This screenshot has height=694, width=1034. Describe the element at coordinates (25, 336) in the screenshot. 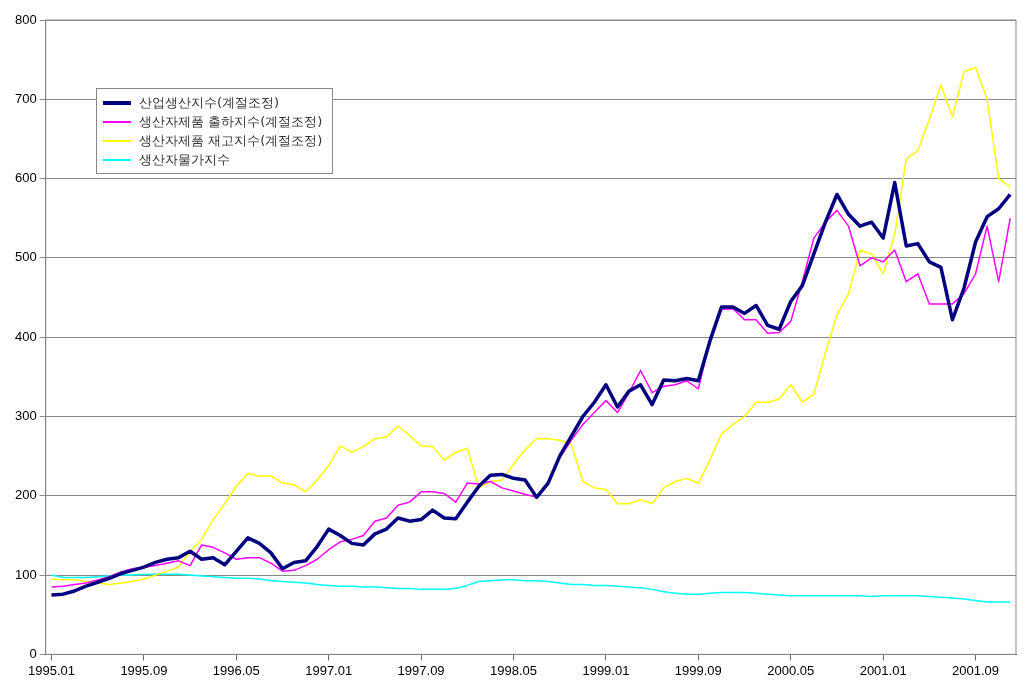

I see `y-tick-label: 400` at that location.